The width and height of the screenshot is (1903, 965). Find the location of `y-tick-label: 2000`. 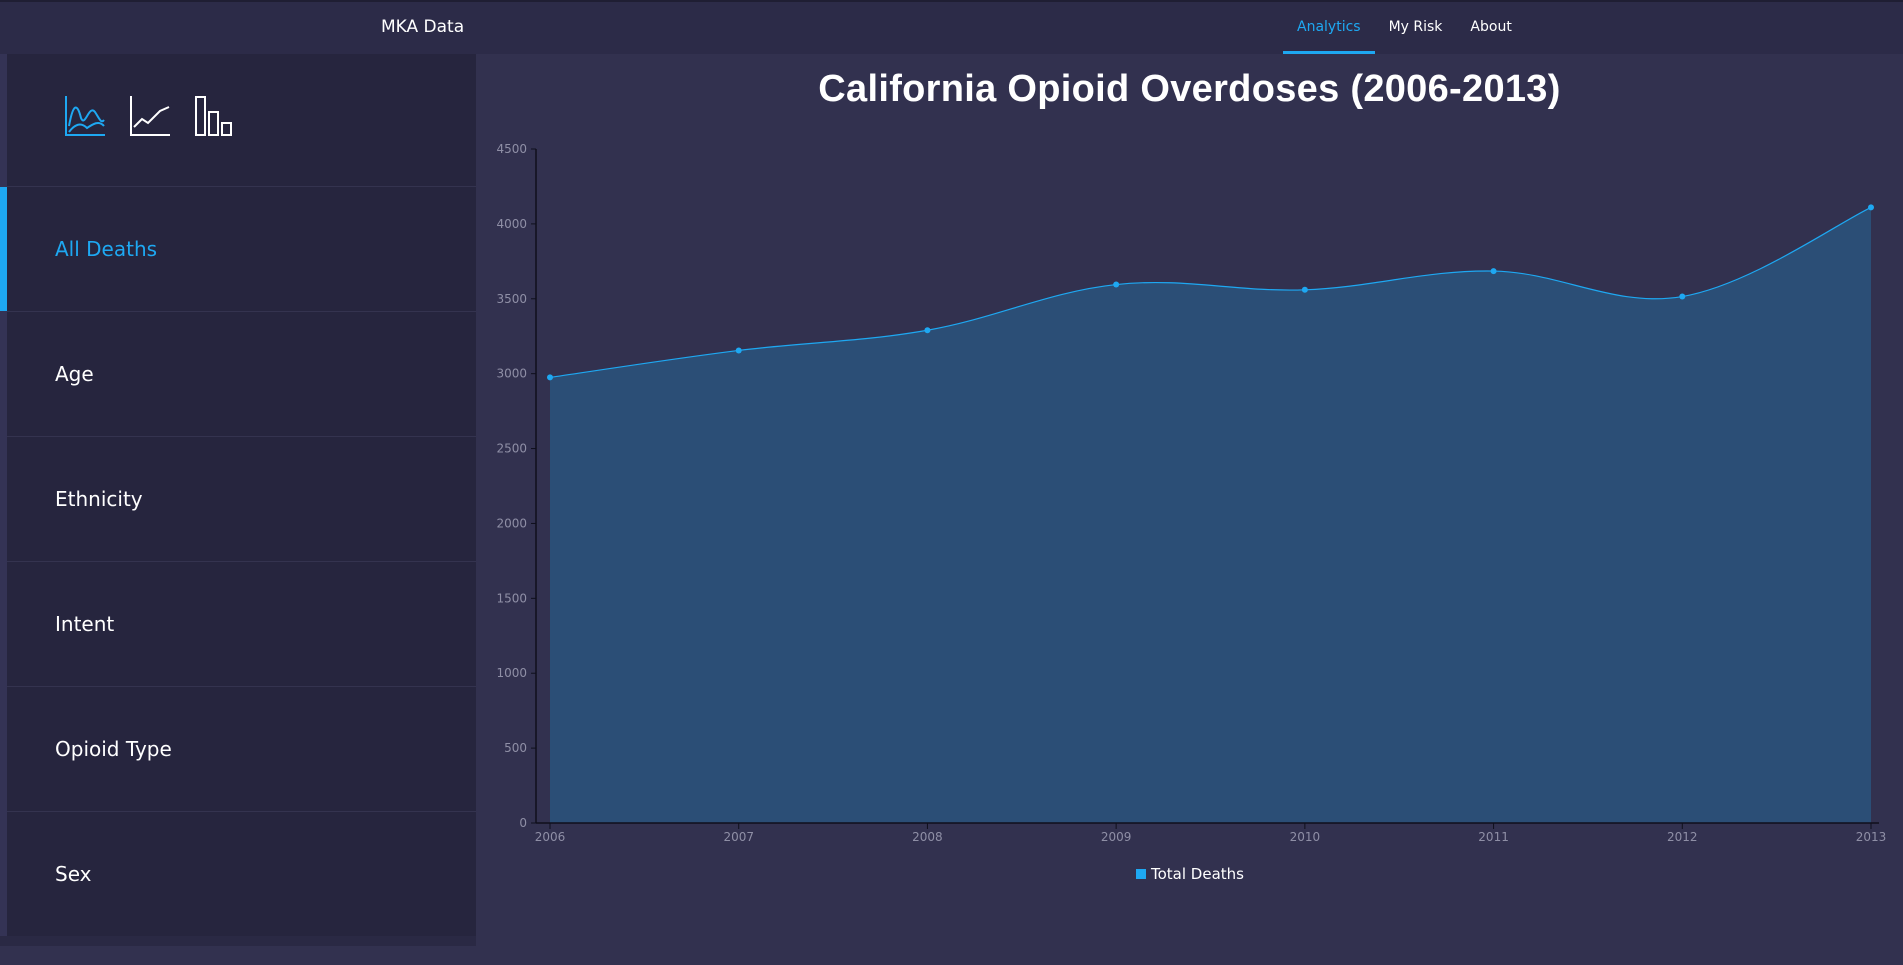

y-tick-label: 2000 is located at coordinates (511, 523).